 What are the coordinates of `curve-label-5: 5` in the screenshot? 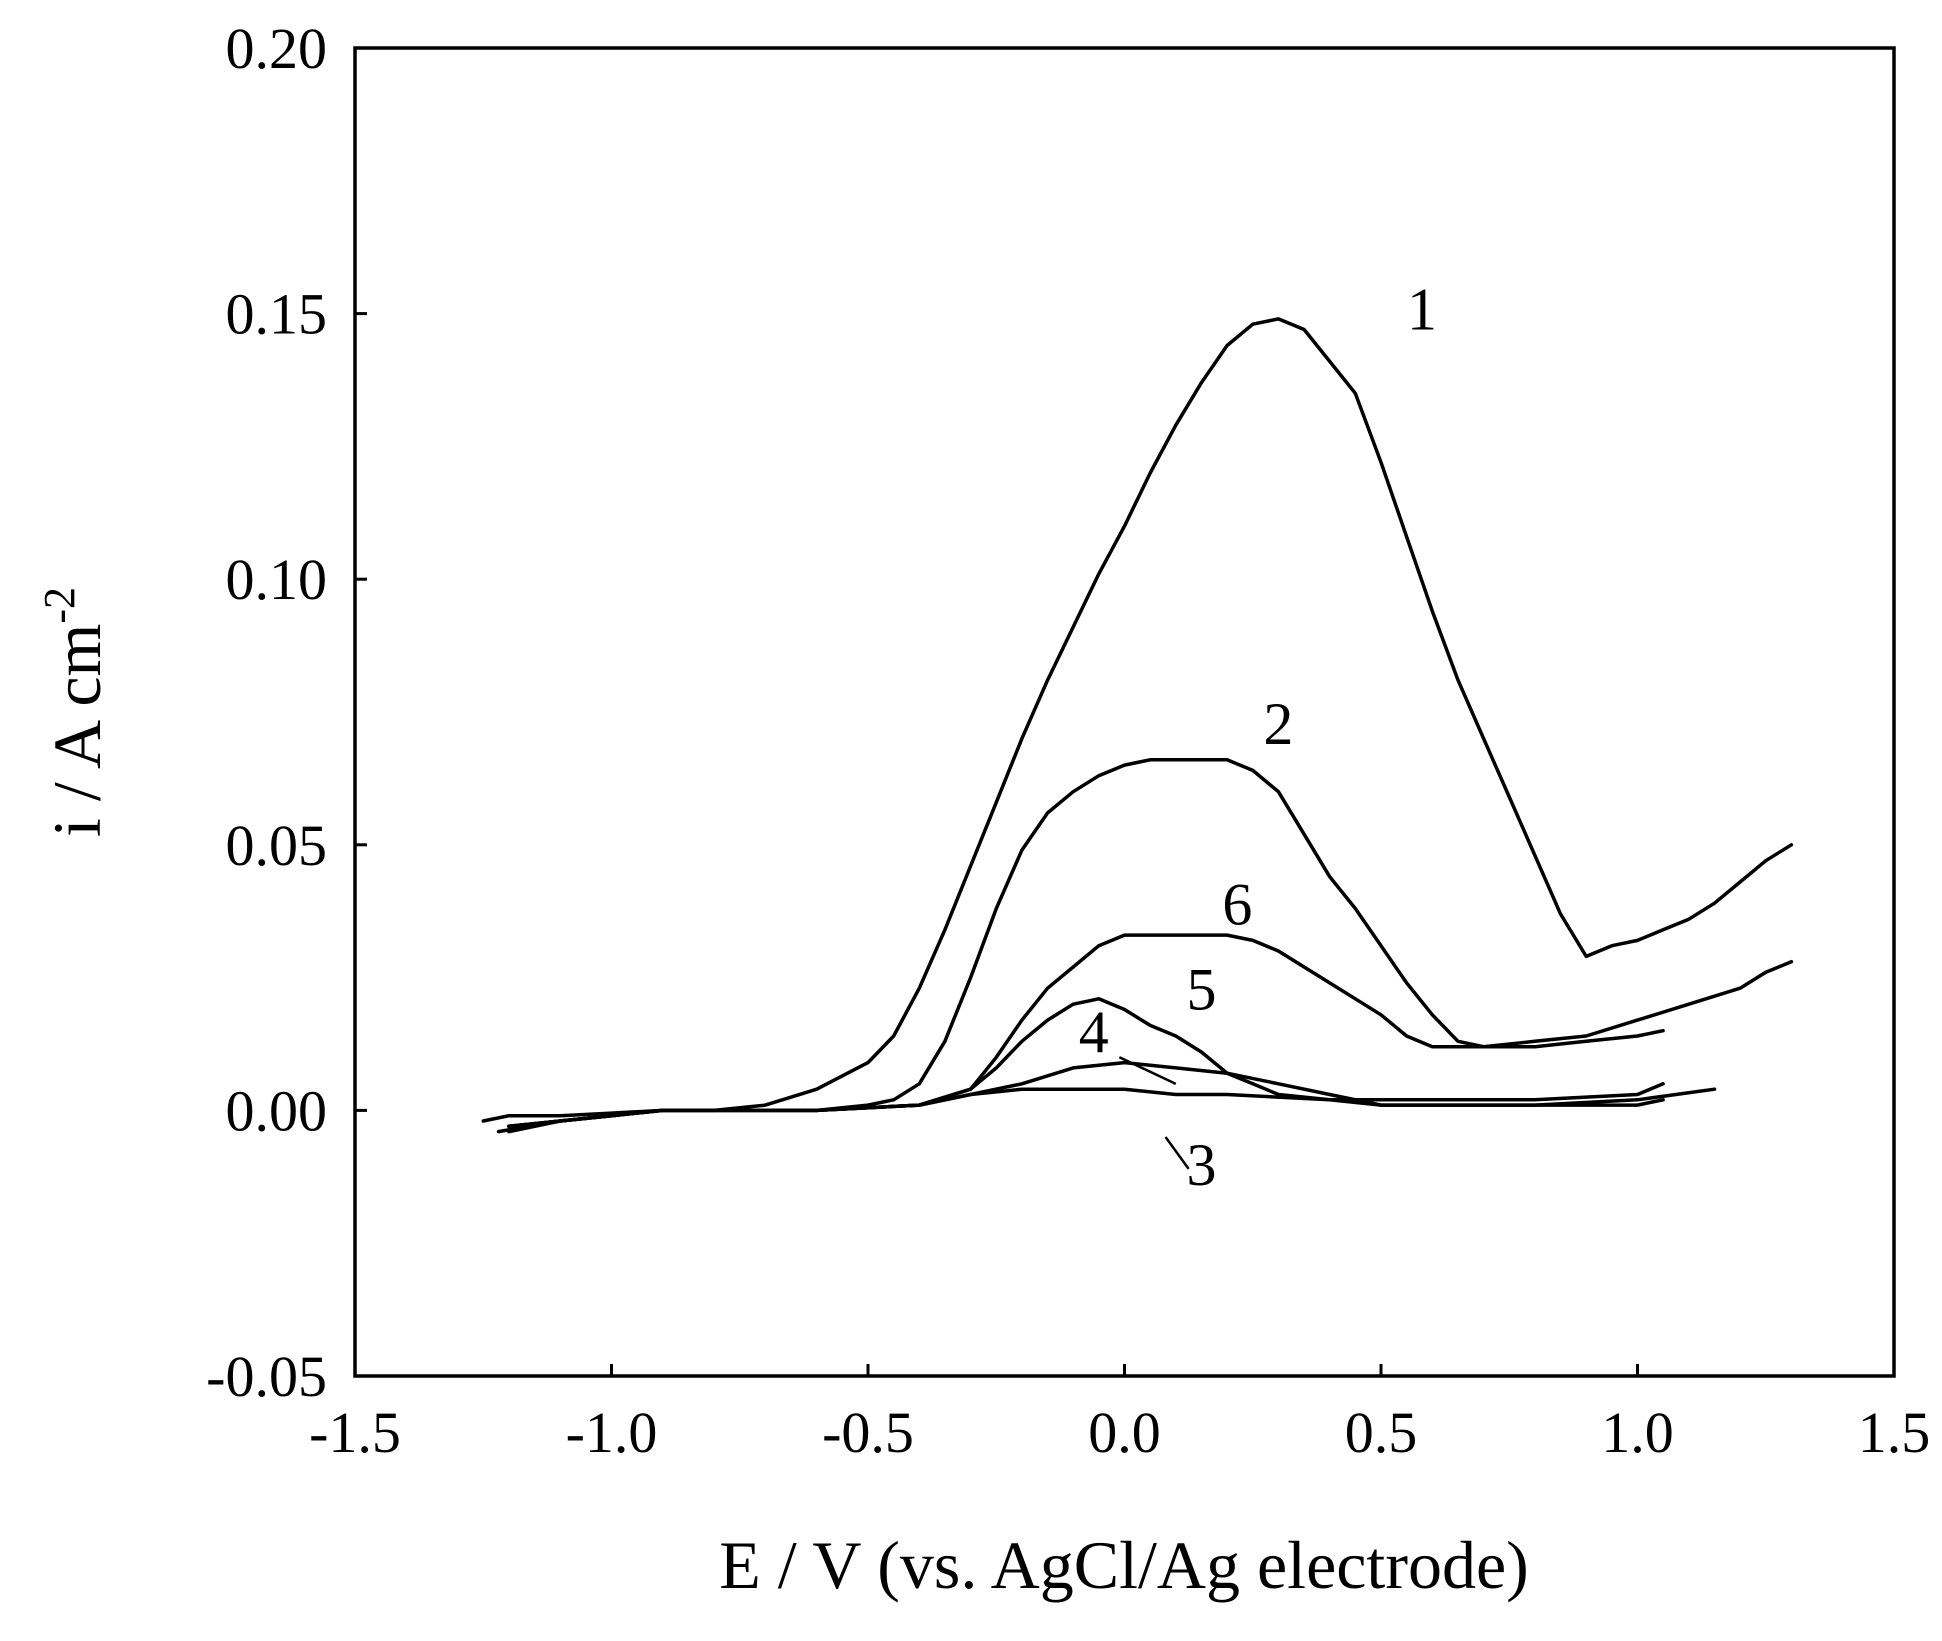 It's located at (1201, 989).